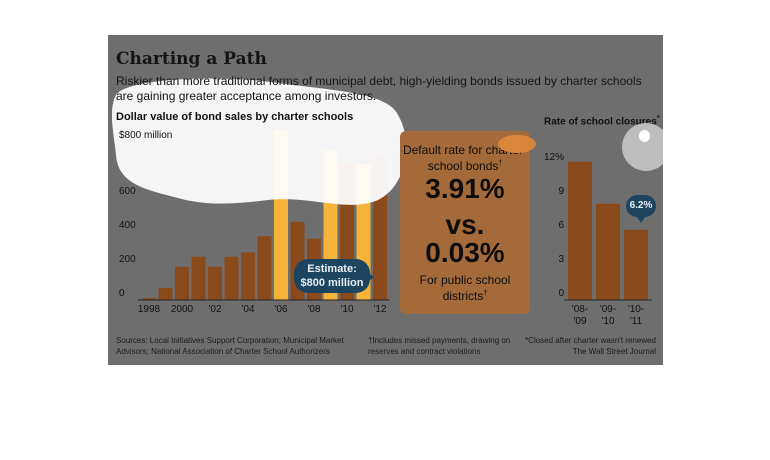  I want to click on public-default-rate: 0.03%, so click(465, 252).